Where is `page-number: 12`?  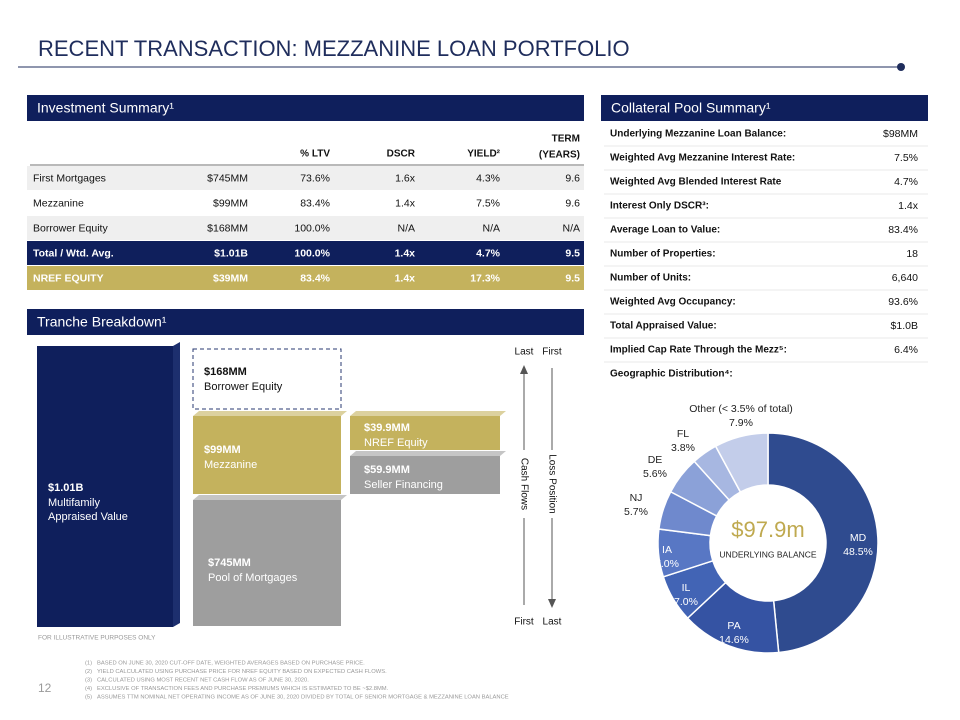 page-number: 12 is located at coordinates (45, 688).